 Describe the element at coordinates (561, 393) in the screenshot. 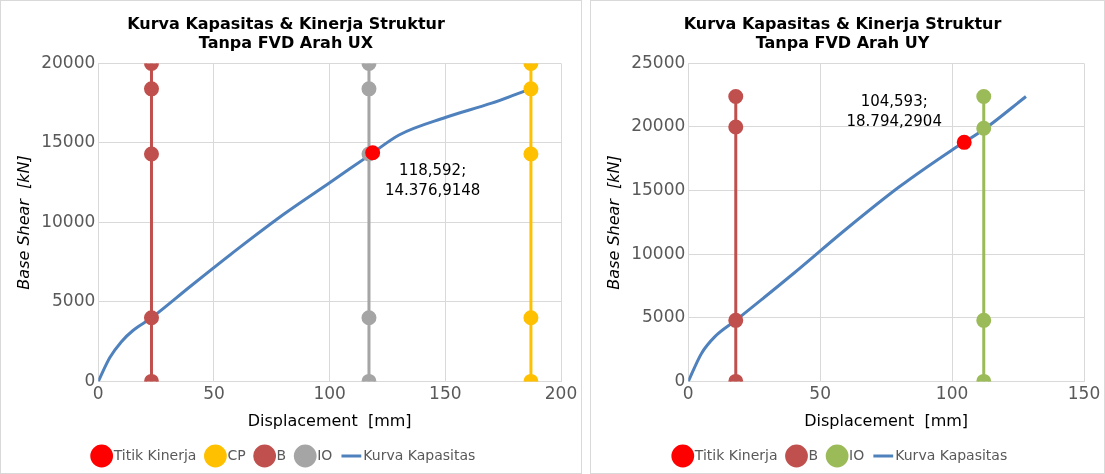

I see `x-tick-label: 200` at that location.